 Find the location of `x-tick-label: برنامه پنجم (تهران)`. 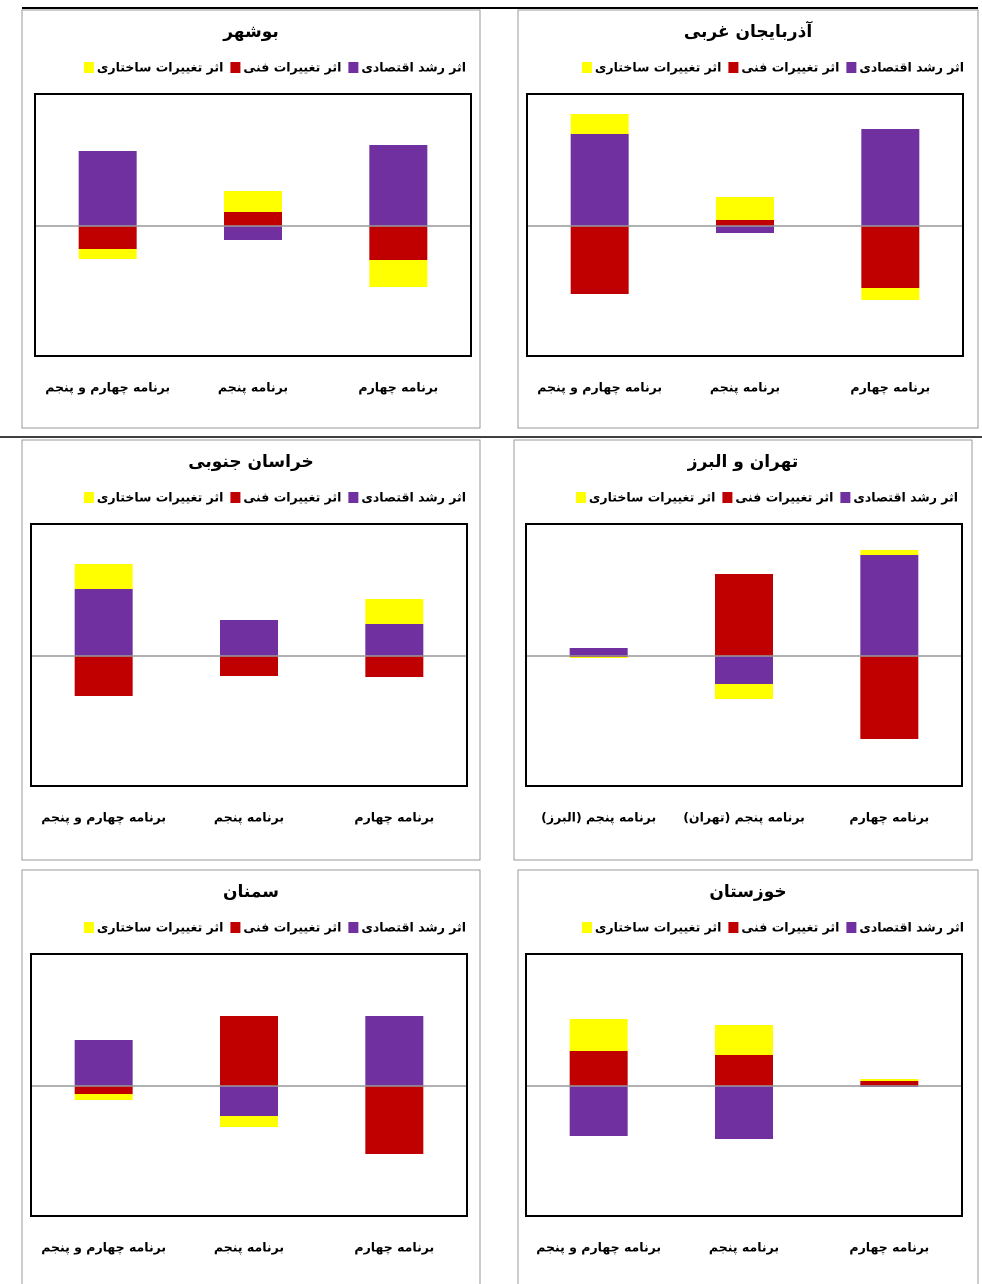

x-tick-label: برنامه پنجم (تهران) is located at coordinates (744, 817).